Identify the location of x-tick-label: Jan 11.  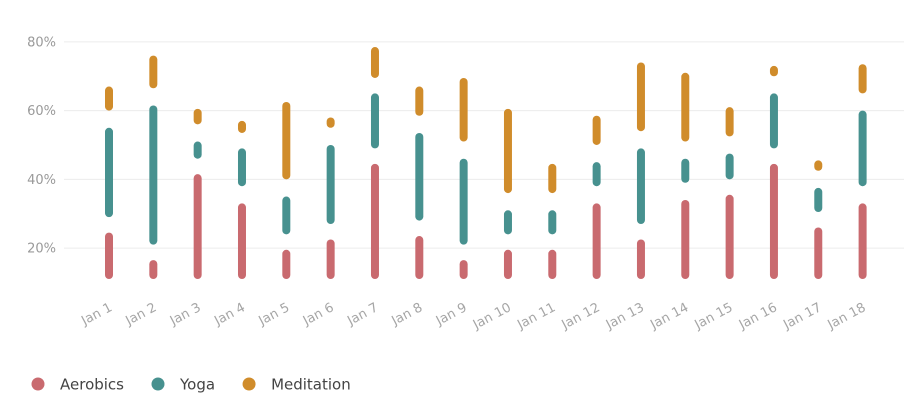
(536, 316).